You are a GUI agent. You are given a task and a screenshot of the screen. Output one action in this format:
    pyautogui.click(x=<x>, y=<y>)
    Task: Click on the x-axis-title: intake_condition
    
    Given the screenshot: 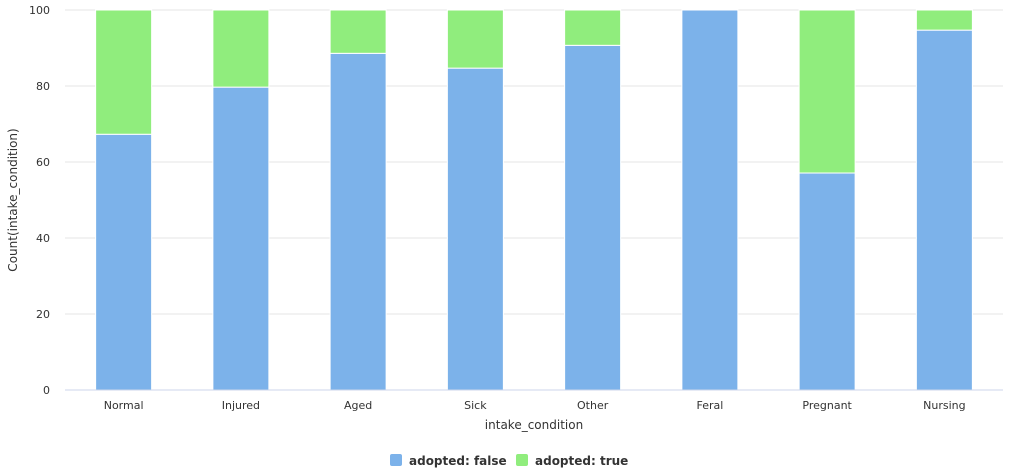 What is the action you would take?
    pyautogui.click(x=534, y=425)
    